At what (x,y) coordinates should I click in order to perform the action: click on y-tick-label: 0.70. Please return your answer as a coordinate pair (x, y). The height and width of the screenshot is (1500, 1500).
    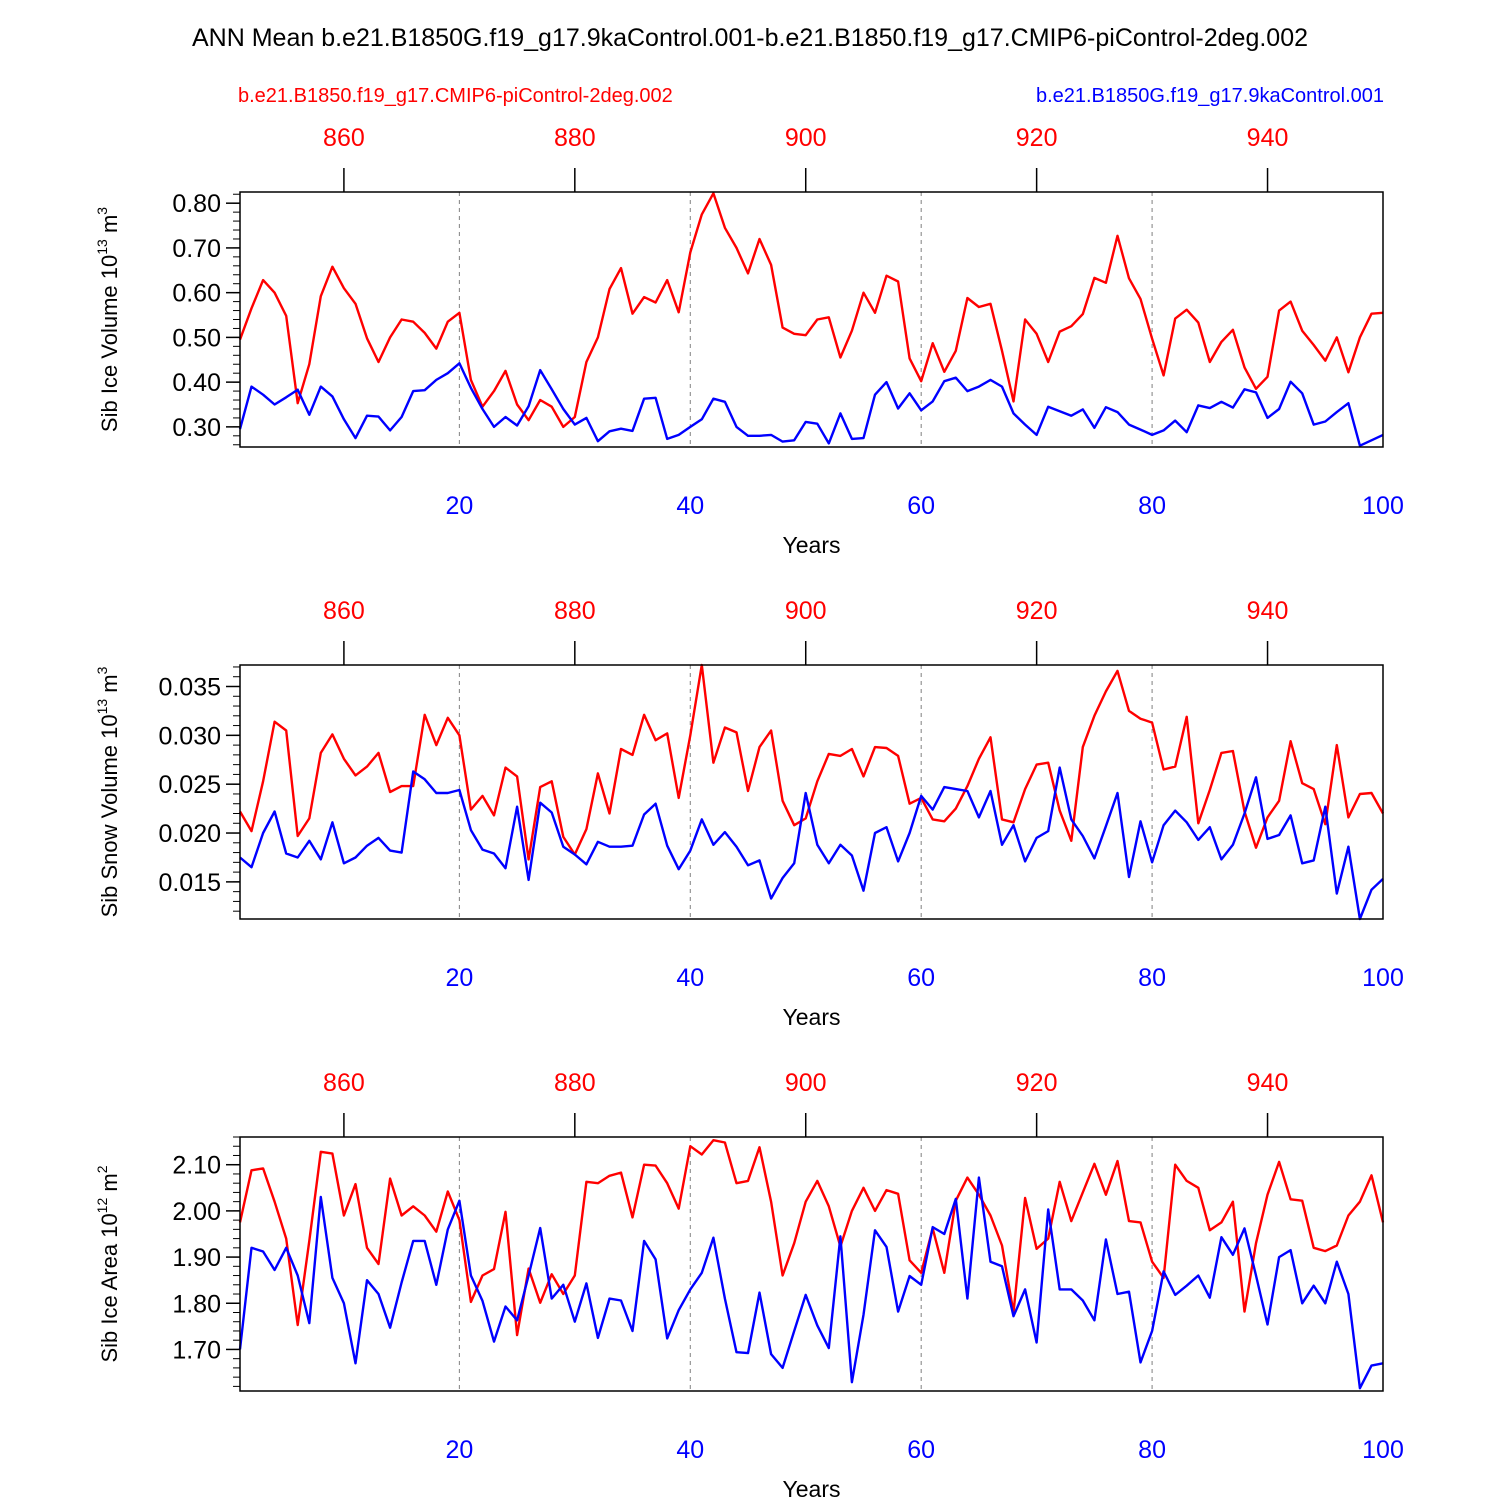
    Looking at the image, I should click on (196, 249).